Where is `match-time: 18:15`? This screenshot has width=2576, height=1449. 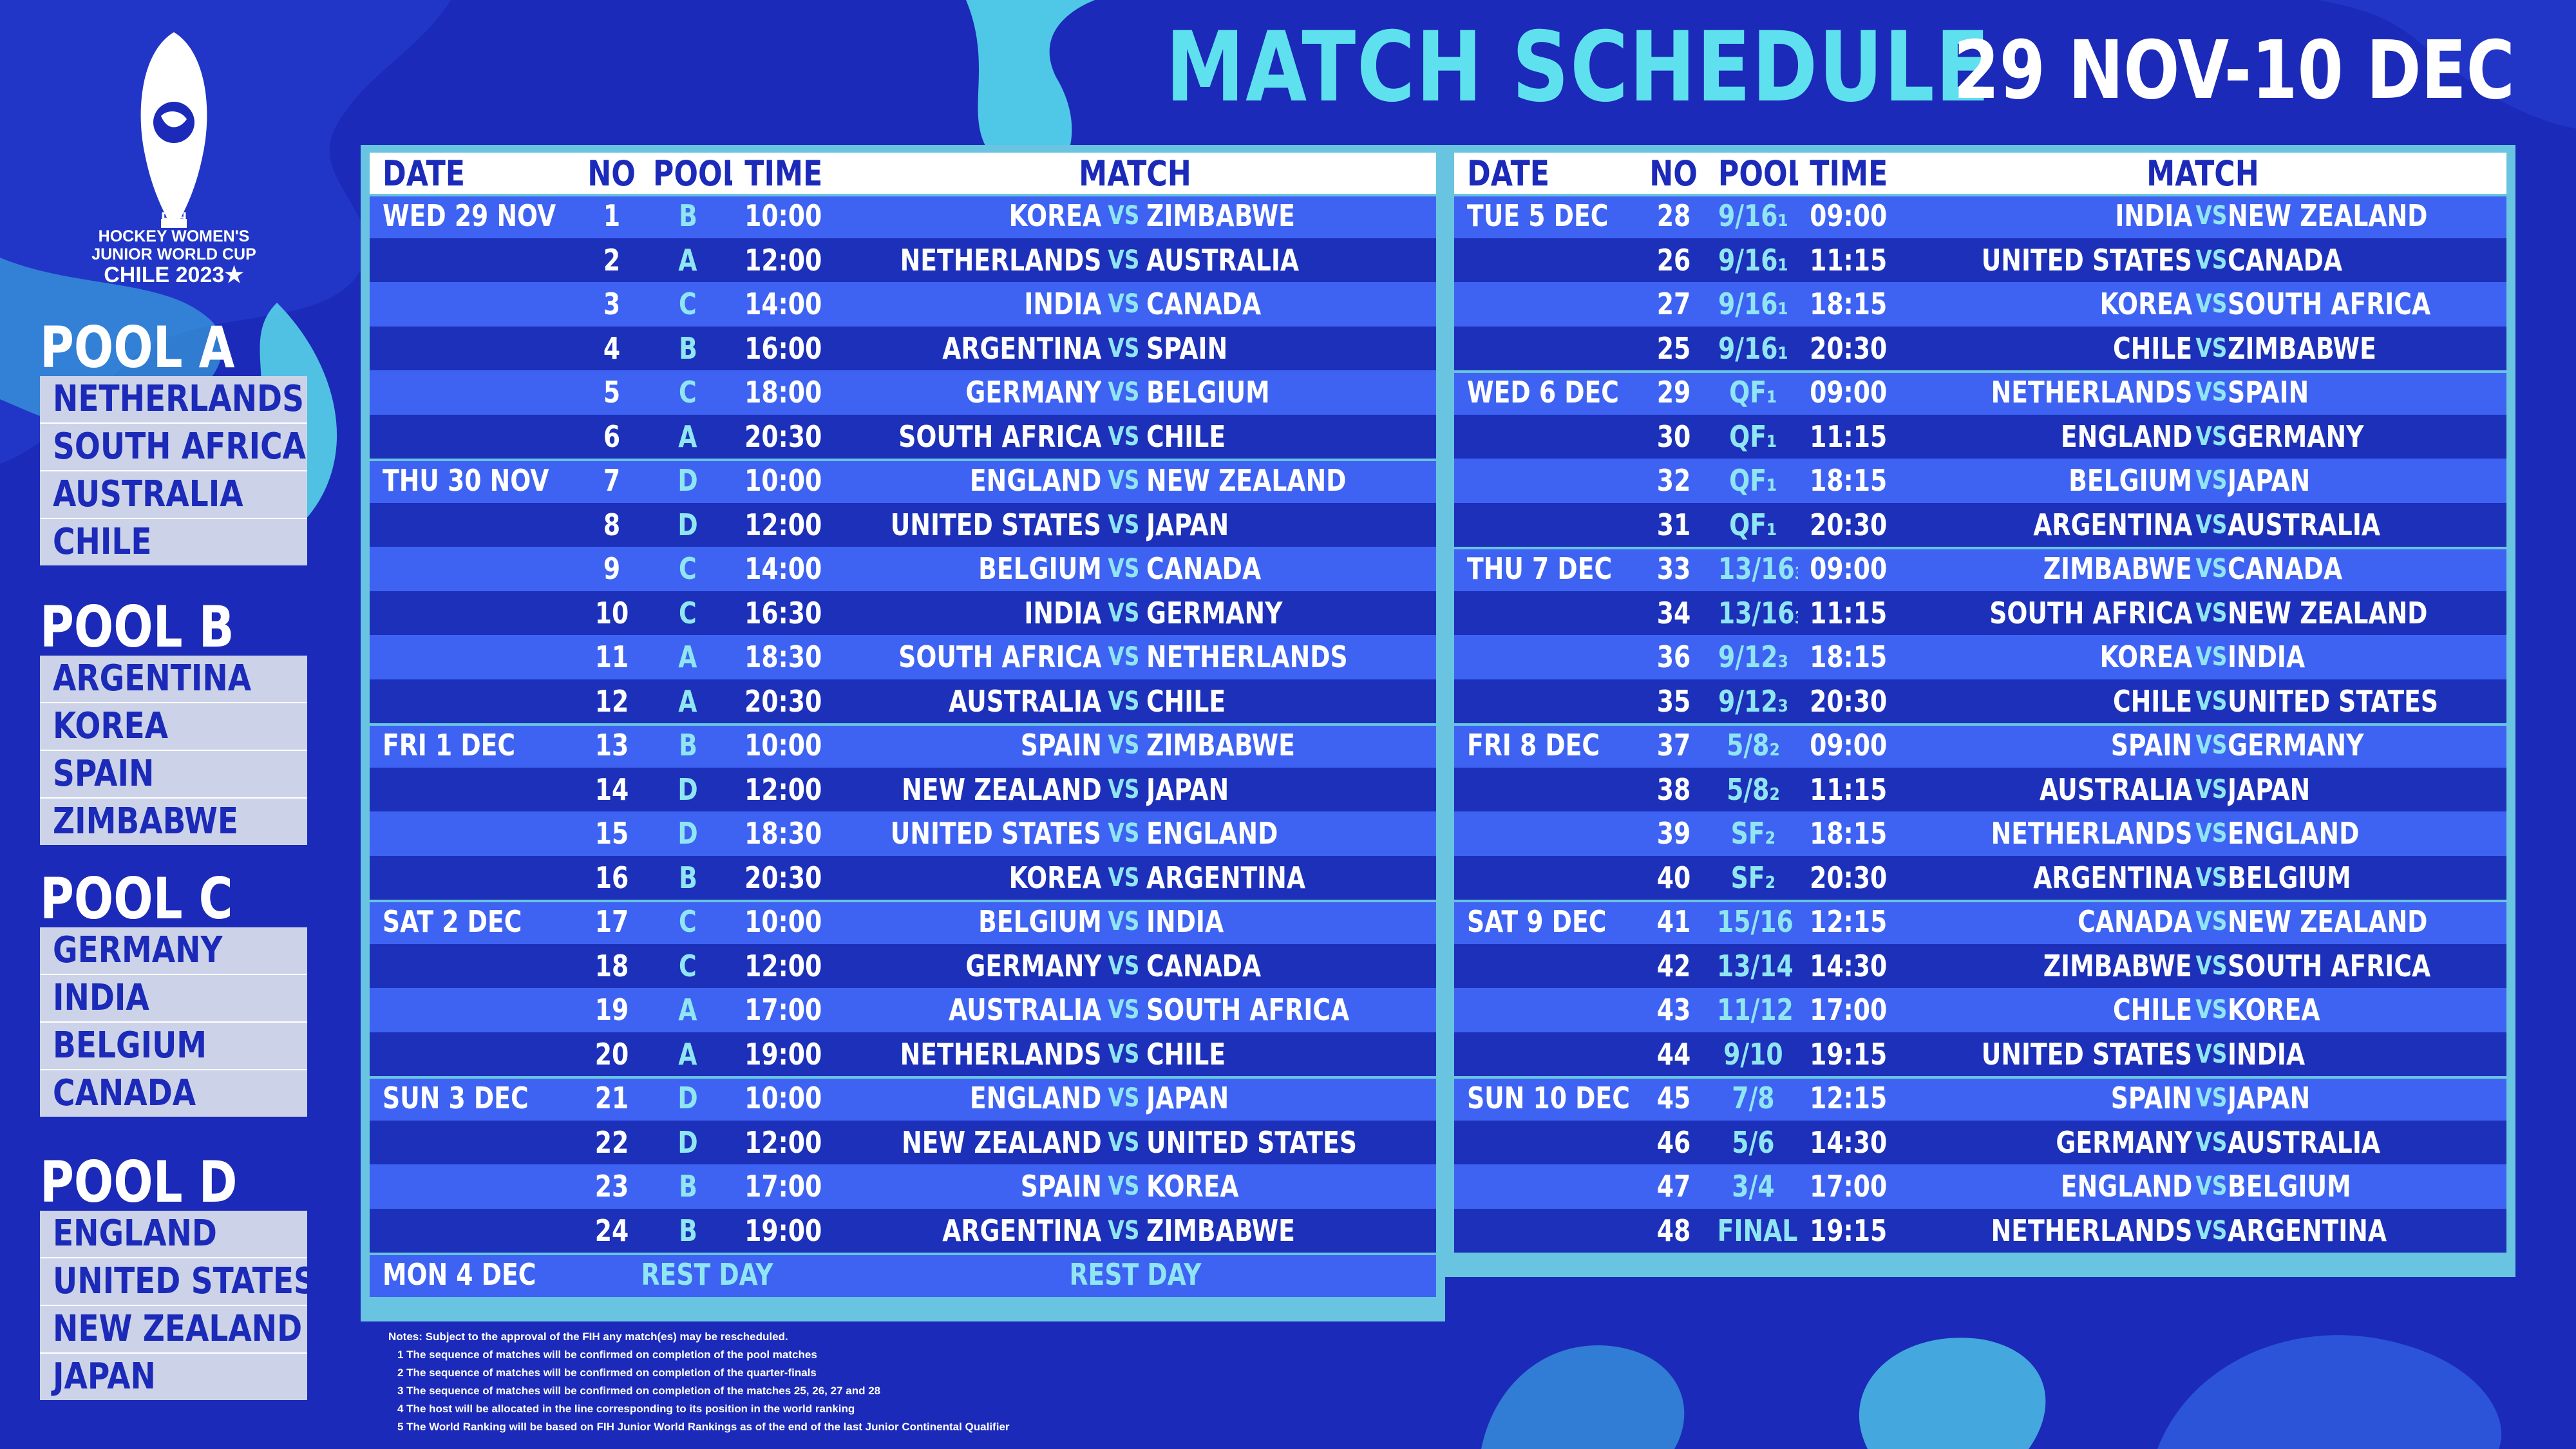
match-time: 18:15 is located at coordinates (1849, 480).